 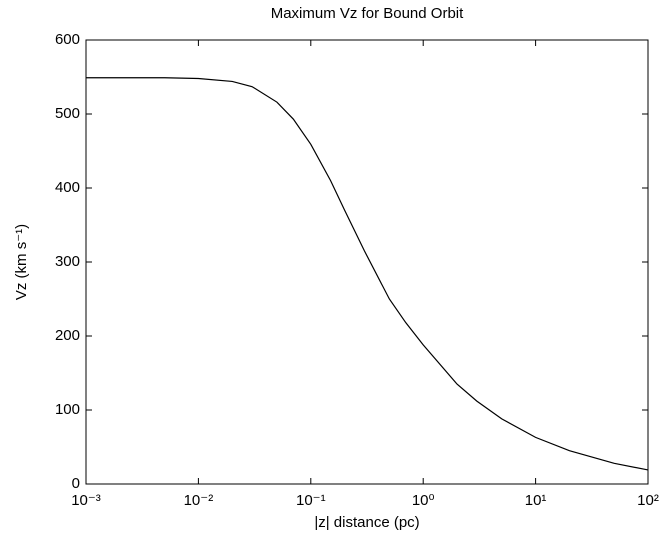 I want to click on x-tick-label: 10⁰, so click(x=423, y=500).